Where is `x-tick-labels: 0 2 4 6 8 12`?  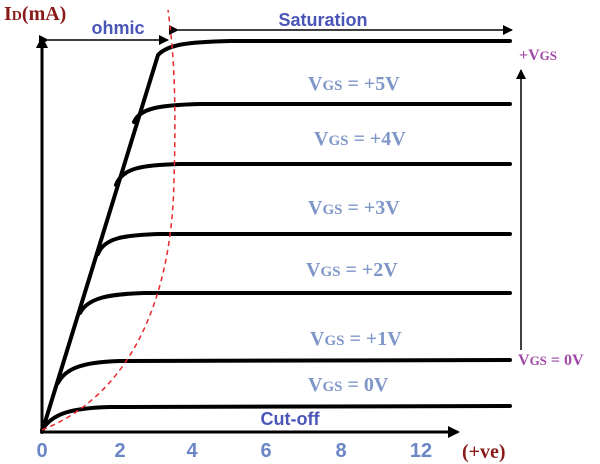
x-tick-labels: 0 2 4 6 8 12 is located at coordinates (234, 451).